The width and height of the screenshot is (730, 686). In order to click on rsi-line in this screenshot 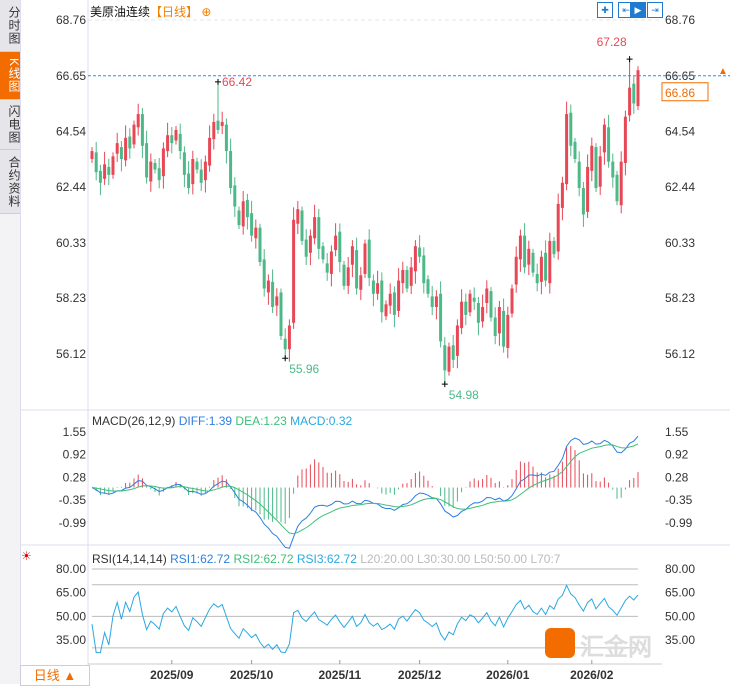, I will do `click(365, 619)`.